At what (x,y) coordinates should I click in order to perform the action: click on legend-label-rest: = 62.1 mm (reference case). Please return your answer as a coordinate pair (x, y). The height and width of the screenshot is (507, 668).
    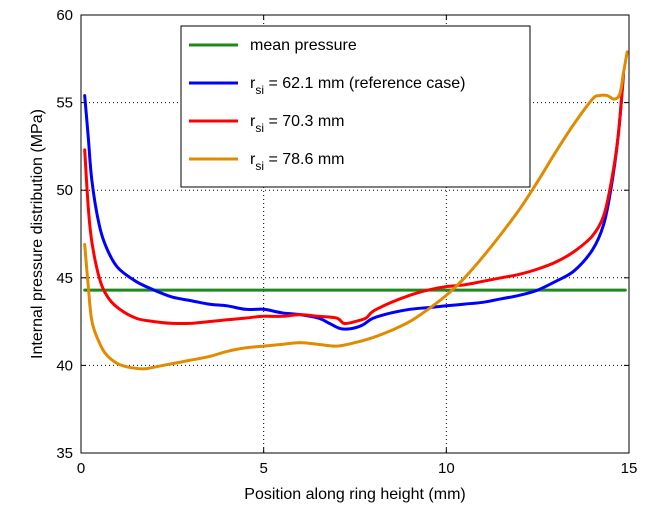
    Looking at the image, I should click on (364, 83).